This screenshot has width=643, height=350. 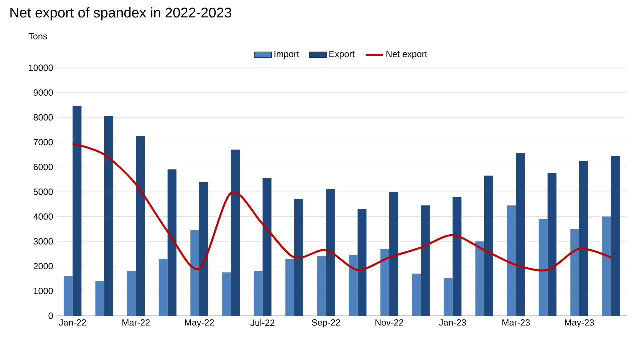 What do you see at coordinates (407, 55) in the screenshot?
I see `legend-label: Net export` at bounding box center [407, 55].